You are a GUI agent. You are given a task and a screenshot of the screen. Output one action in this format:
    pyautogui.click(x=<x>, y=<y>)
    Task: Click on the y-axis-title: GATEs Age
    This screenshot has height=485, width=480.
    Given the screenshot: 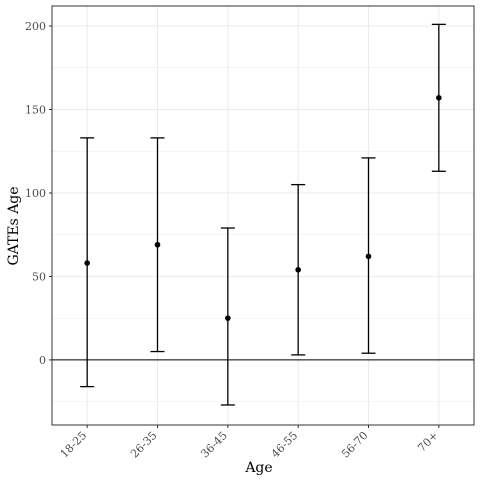 What is the action you would take?
    pyautogui.click(x=14, y=225)
    